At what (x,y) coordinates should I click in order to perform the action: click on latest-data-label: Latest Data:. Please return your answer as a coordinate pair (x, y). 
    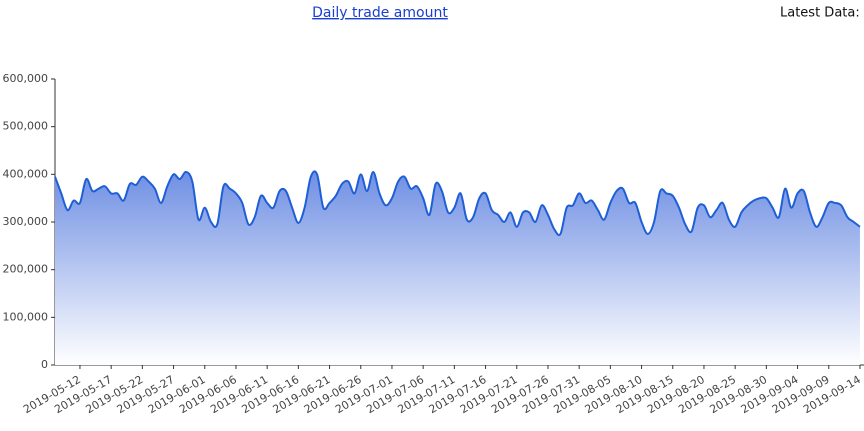
    Looking at the image, I should click on (820, 13).